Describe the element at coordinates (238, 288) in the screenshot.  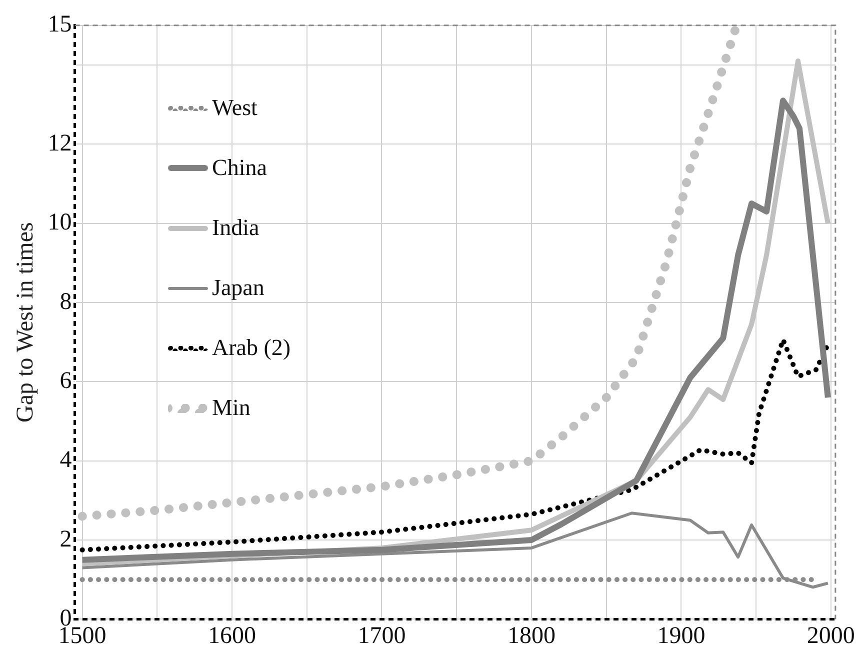
I see `legend-label: Japan` at that location.